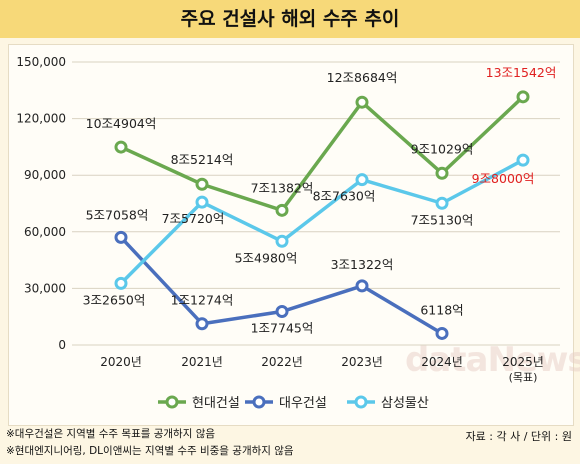 The height and width of the screenshot is (464, 580). I want to click on data-label: 1조7745억, so click(282, 328).